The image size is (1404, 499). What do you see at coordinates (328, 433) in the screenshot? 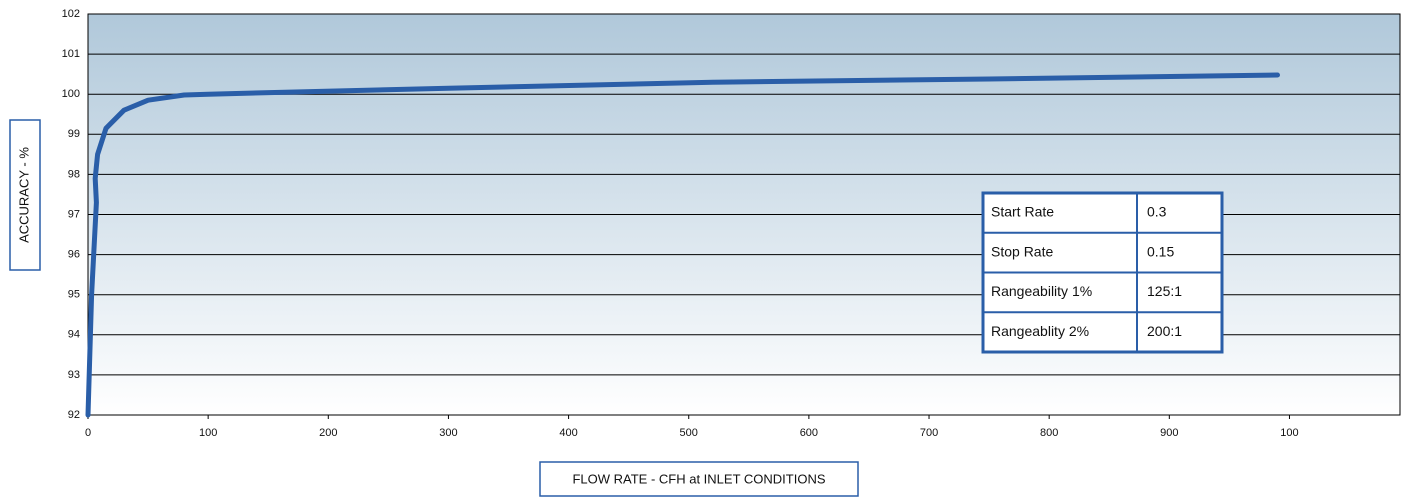
I see `x-tick-label: 200` at bounding box center [328, 433].